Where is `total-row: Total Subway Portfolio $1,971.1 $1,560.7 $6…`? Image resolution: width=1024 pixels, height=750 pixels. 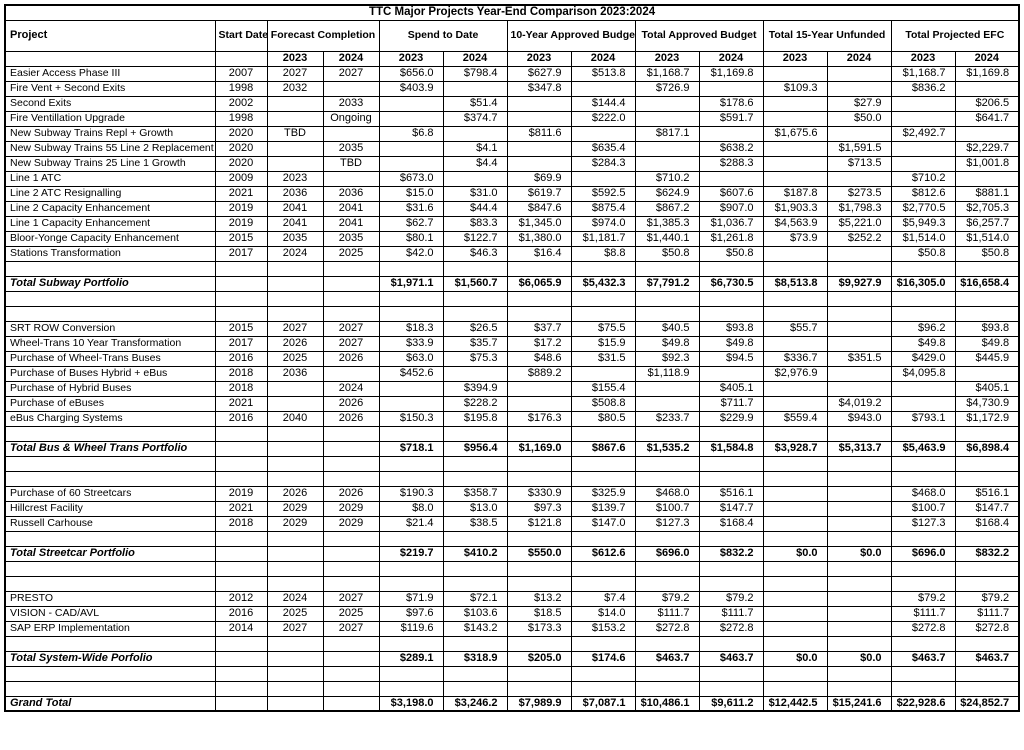
total-row: Total Subway Portfolio $1,971.1 $1,560.7 $6… is located at coordinates (512, 283).